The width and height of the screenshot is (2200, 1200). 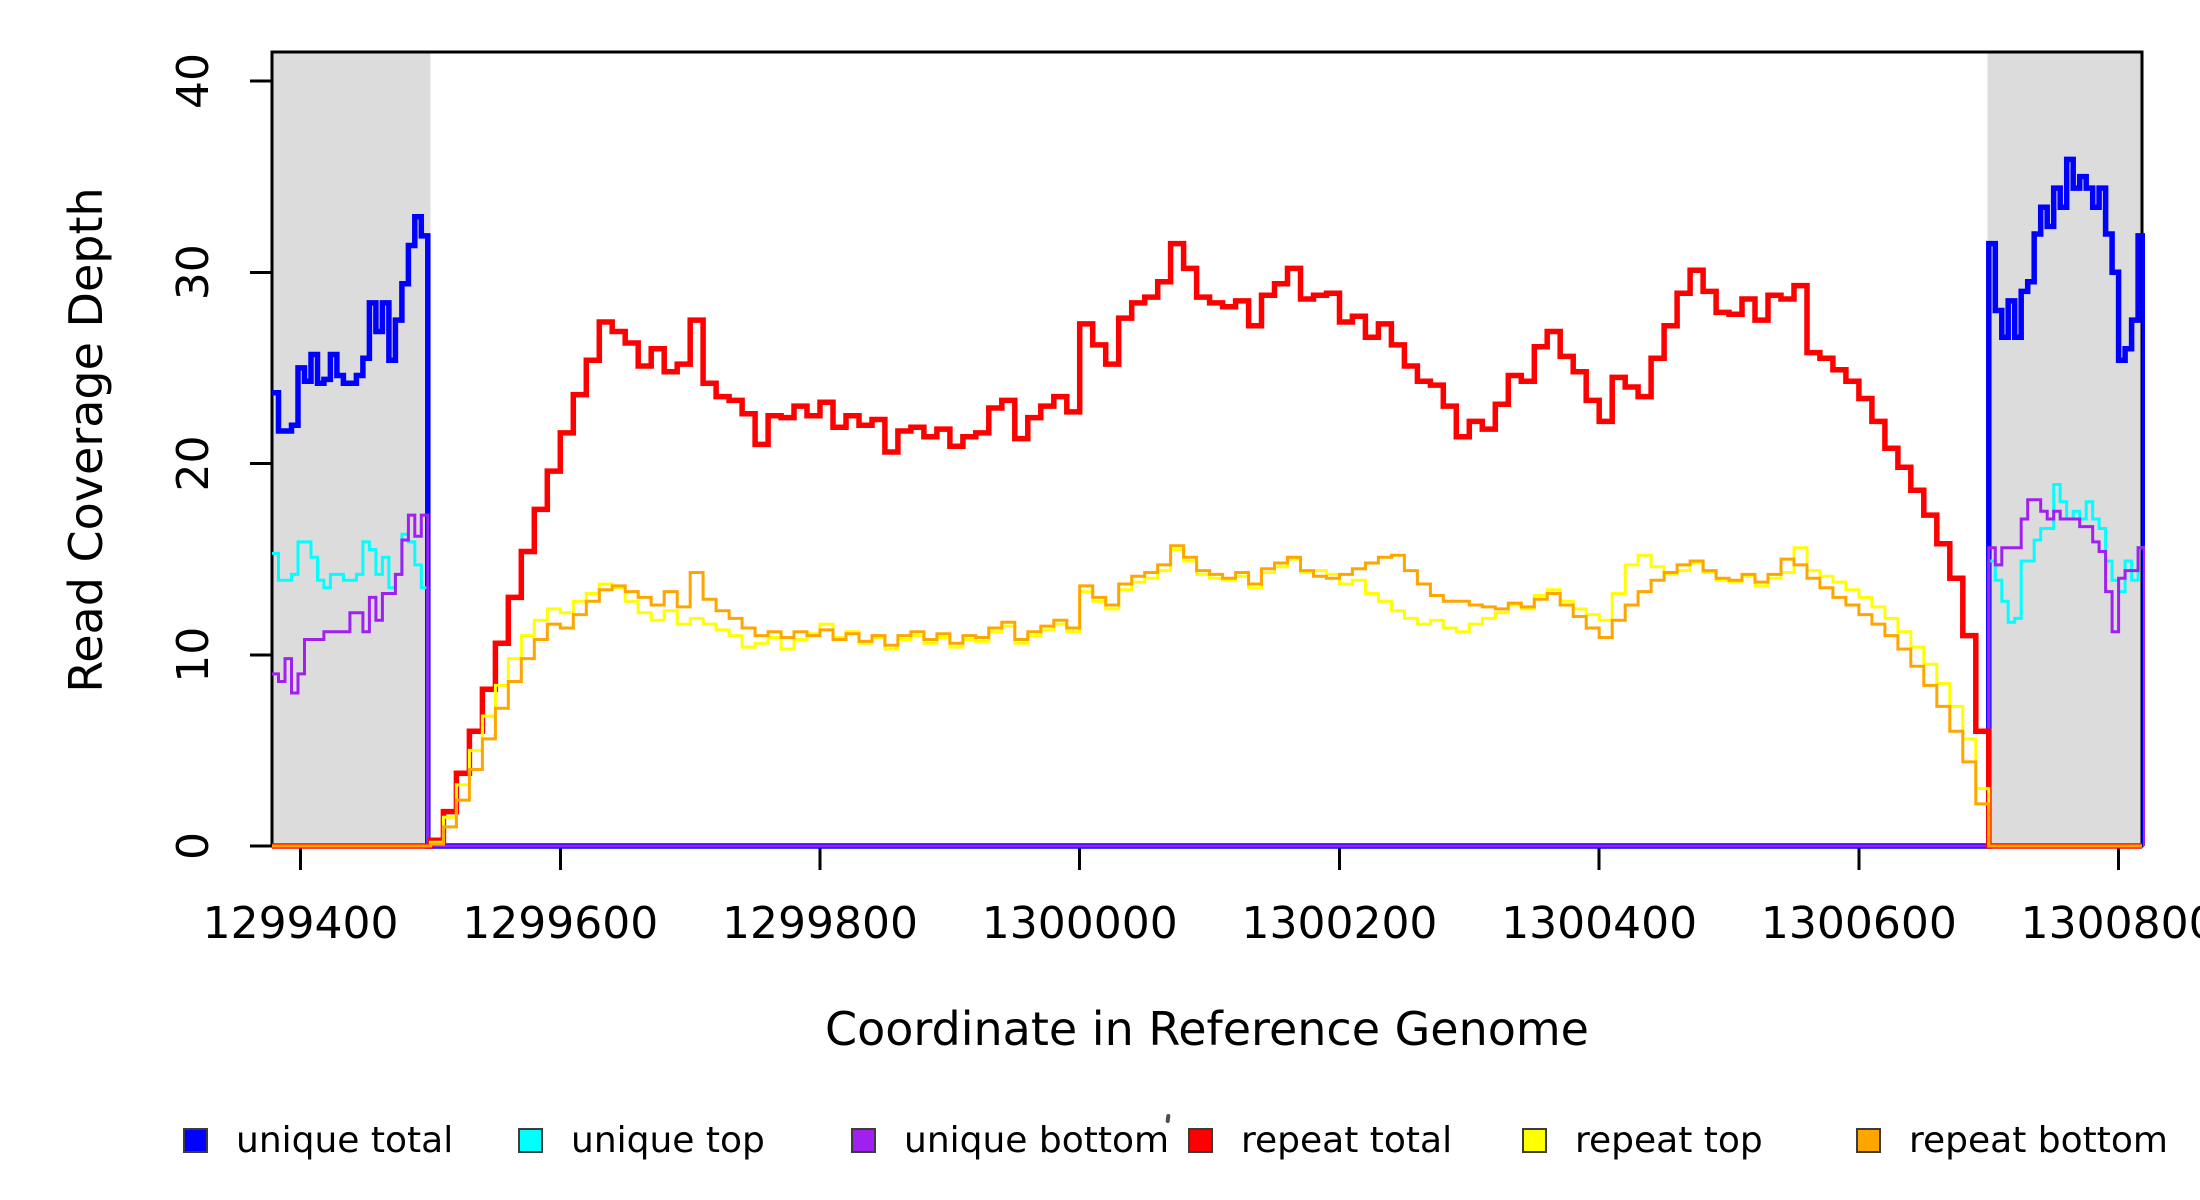 What do you see at coordinates (351, 449) in the screenshot?
I see `shaded-region` at bounding box center [351, 449].